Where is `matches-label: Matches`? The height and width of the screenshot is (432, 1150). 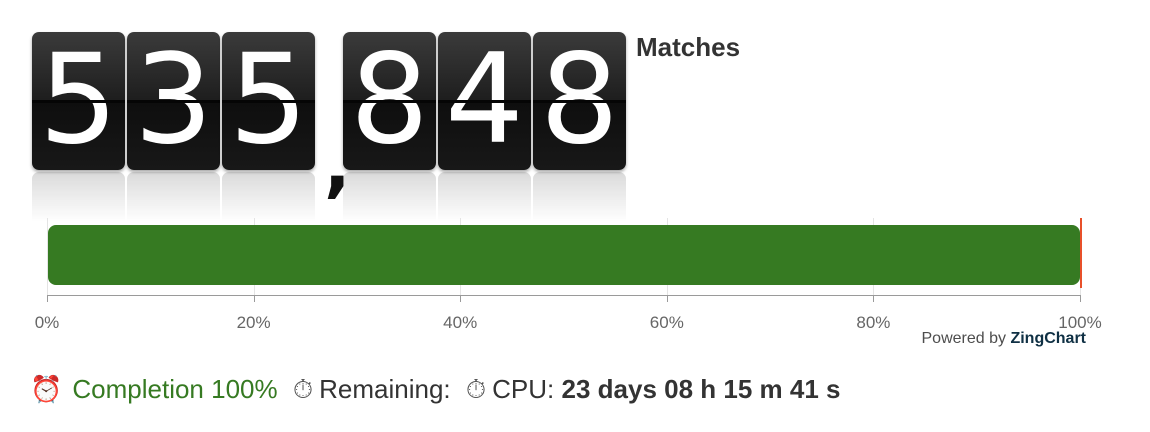 matches-label: Matches is located at coordinates (688, 47).